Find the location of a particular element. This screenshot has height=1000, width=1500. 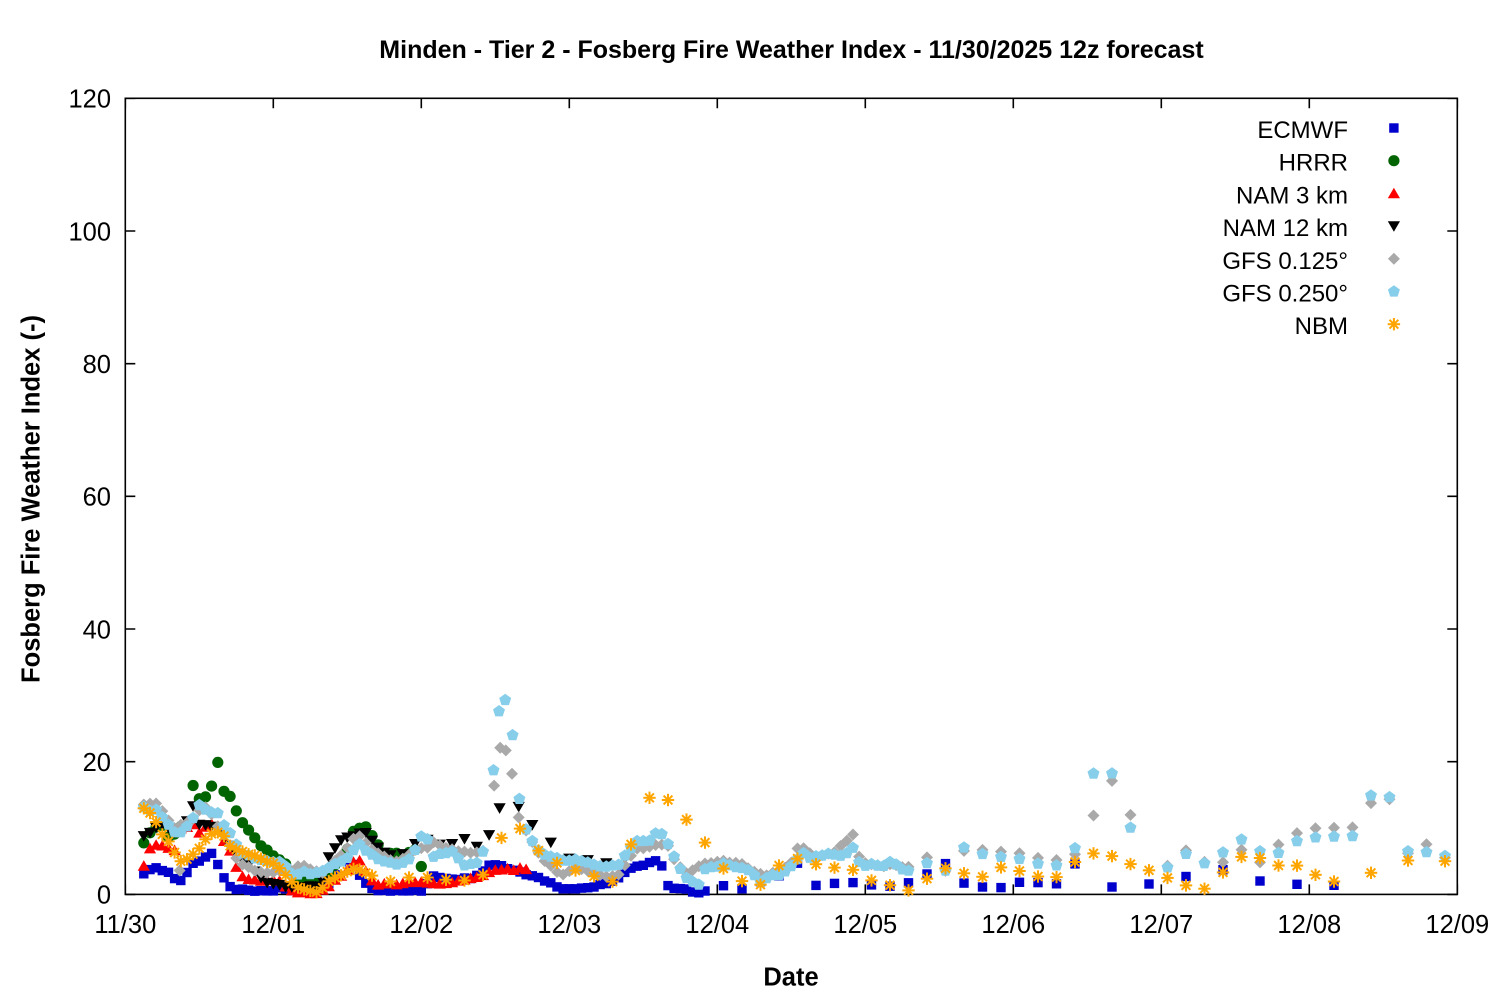

svg-text: 11/30 is located at coordinates (125, 925).